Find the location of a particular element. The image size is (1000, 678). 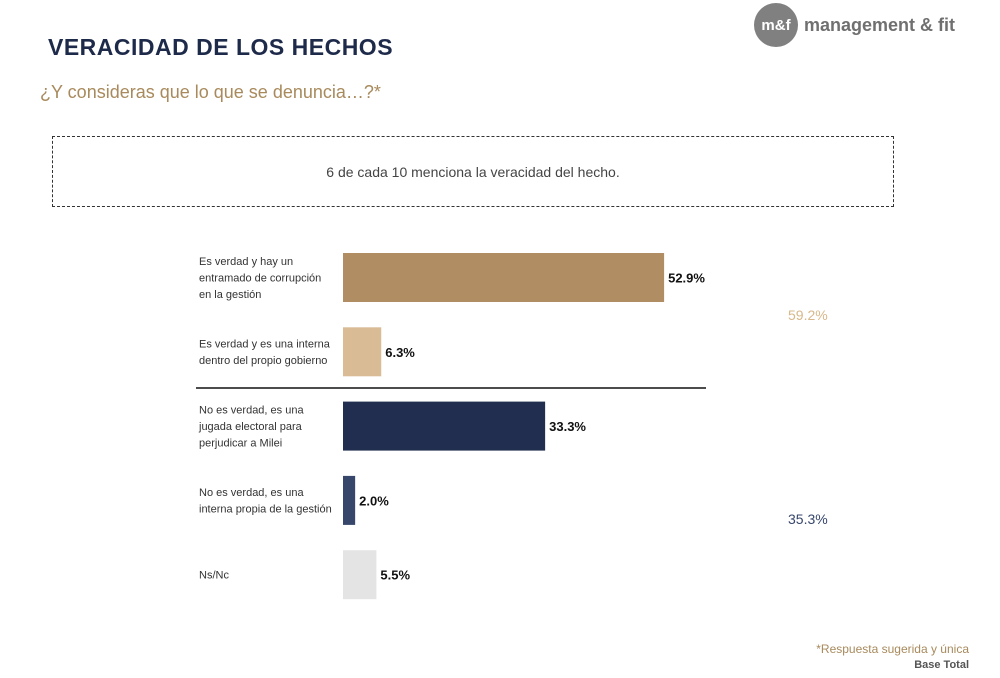

category-label: Es verdad y hay un is located at coordinates (246, 262).